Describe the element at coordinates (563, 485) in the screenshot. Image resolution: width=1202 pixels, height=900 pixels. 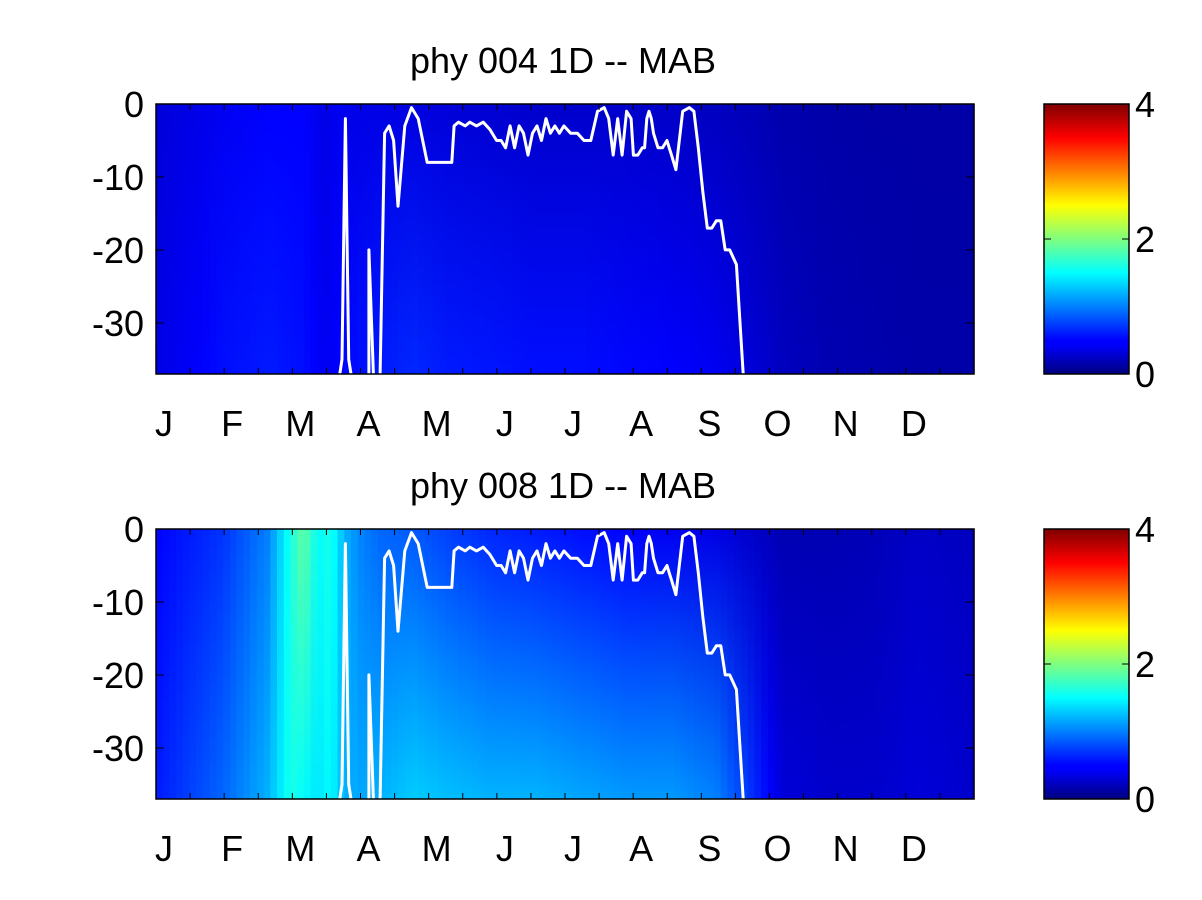
I see `panel-title: phy 008 1D -- MAB` at that location.